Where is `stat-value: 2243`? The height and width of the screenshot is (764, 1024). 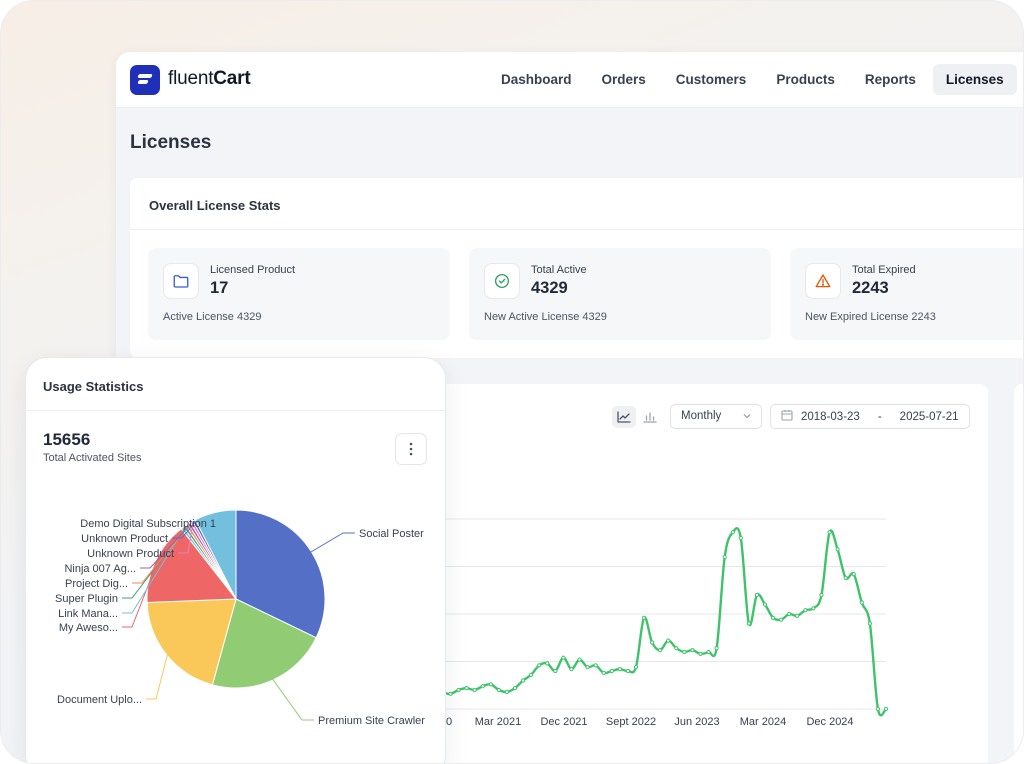 stat-value: 2243 is located at coordinates (870, 288).